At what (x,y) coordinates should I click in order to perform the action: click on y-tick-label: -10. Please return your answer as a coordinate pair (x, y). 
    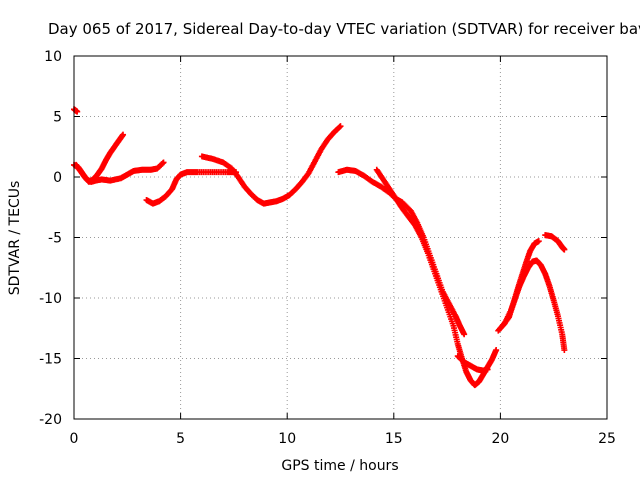
    Looking at the image, I should click on (50, 299).